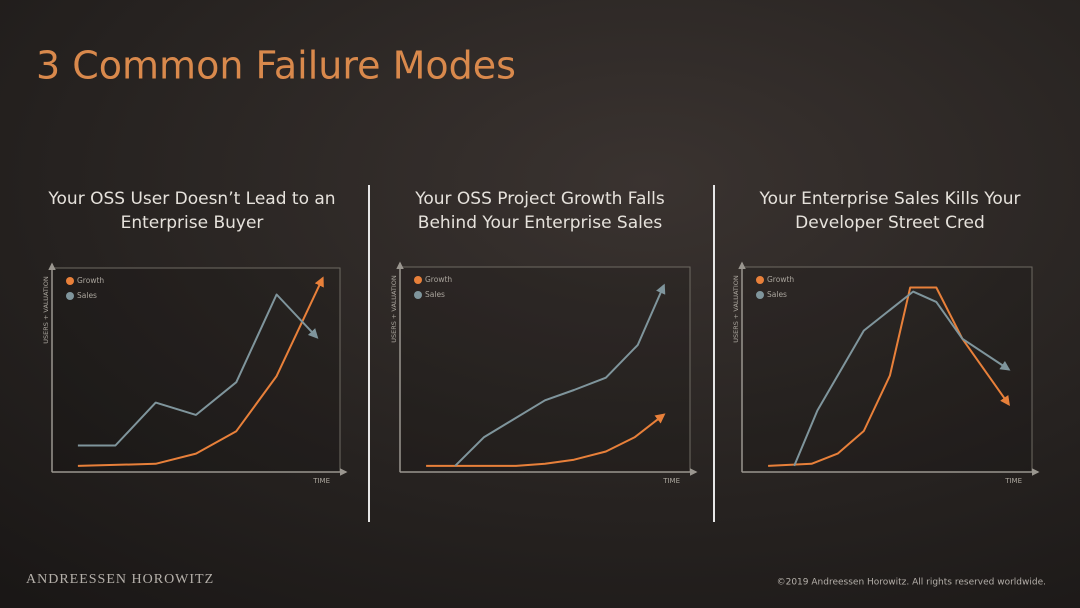 This screenshot has width=1080, height=608. I want to click on chart-title: Developer Street Cred, so click(890, 223).